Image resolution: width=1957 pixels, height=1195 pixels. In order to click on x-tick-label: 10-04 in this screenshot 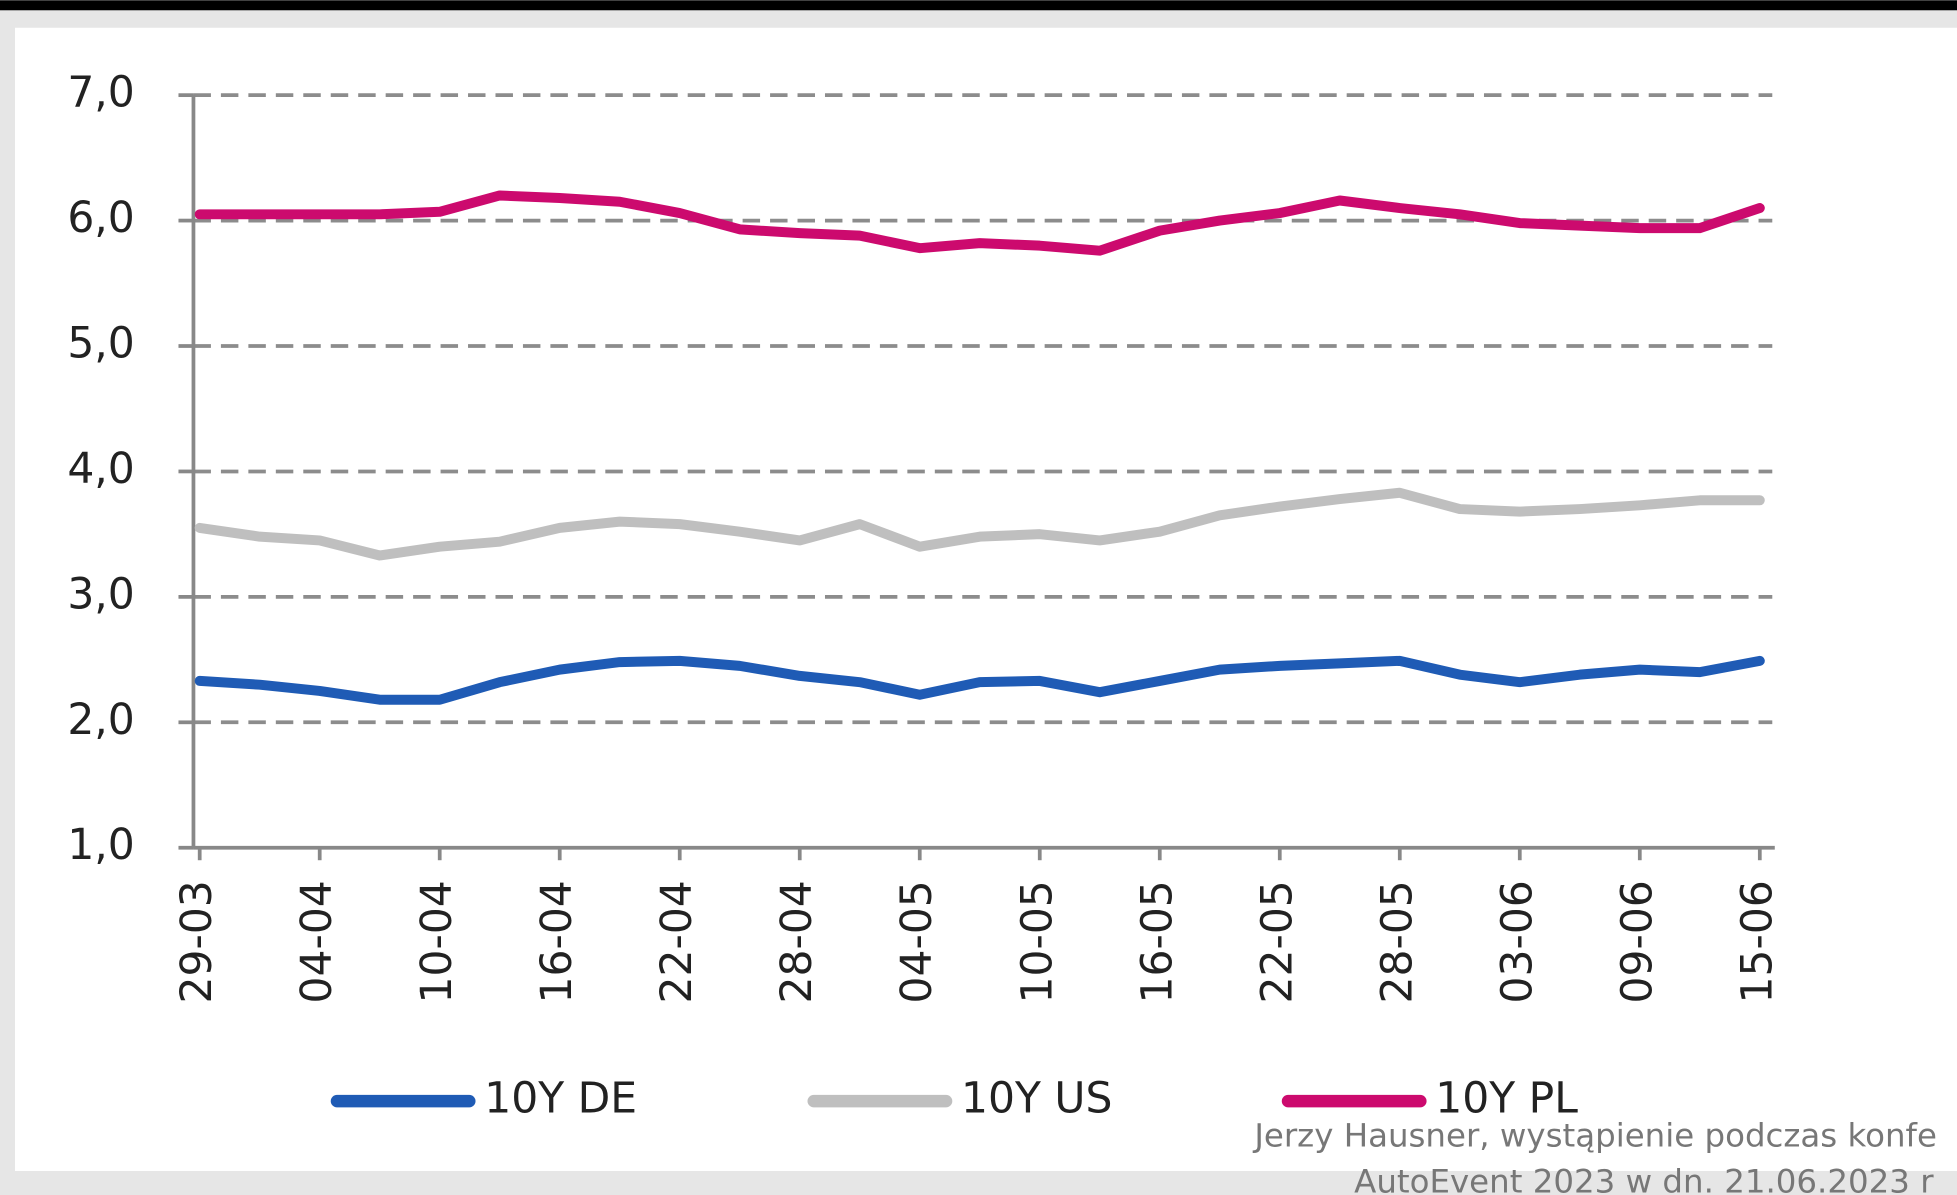, I will do `click(437, 941)`.